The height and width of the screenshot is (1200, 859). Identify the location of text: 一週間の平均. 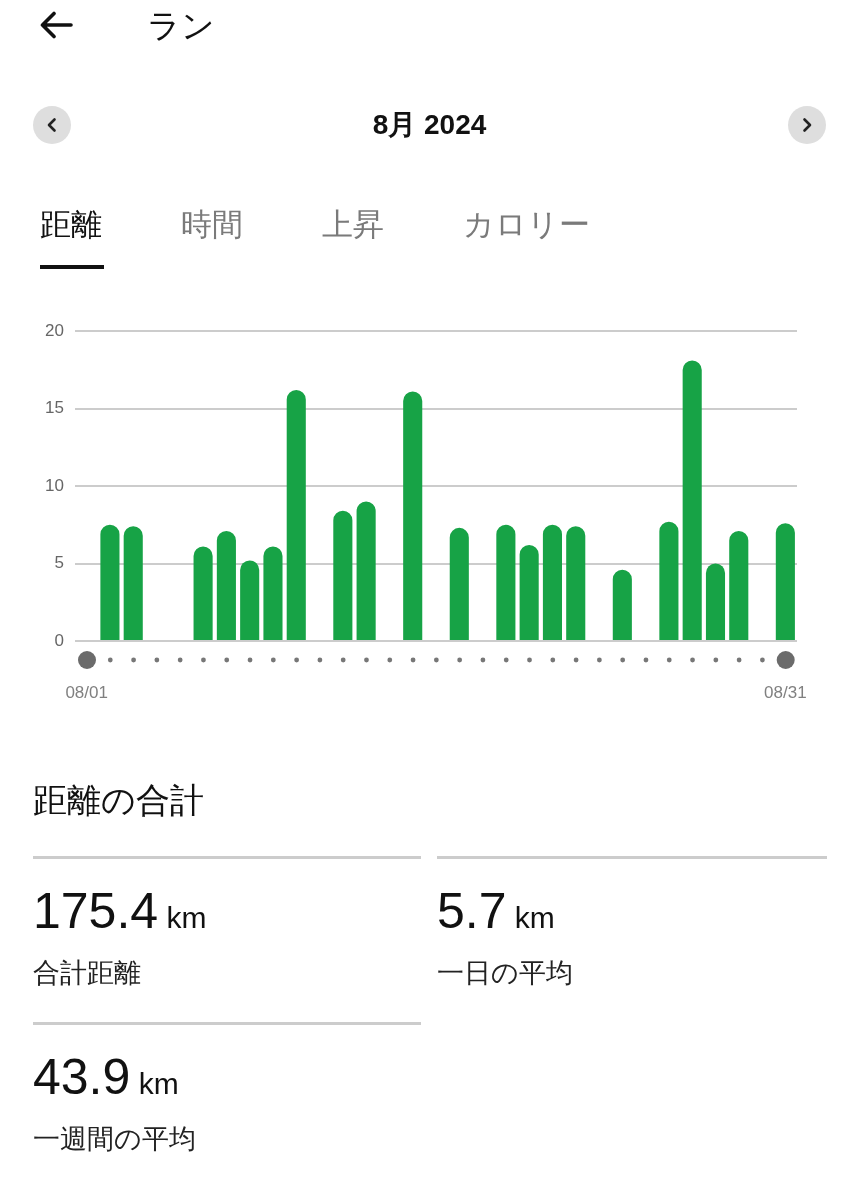
(114, 1139).